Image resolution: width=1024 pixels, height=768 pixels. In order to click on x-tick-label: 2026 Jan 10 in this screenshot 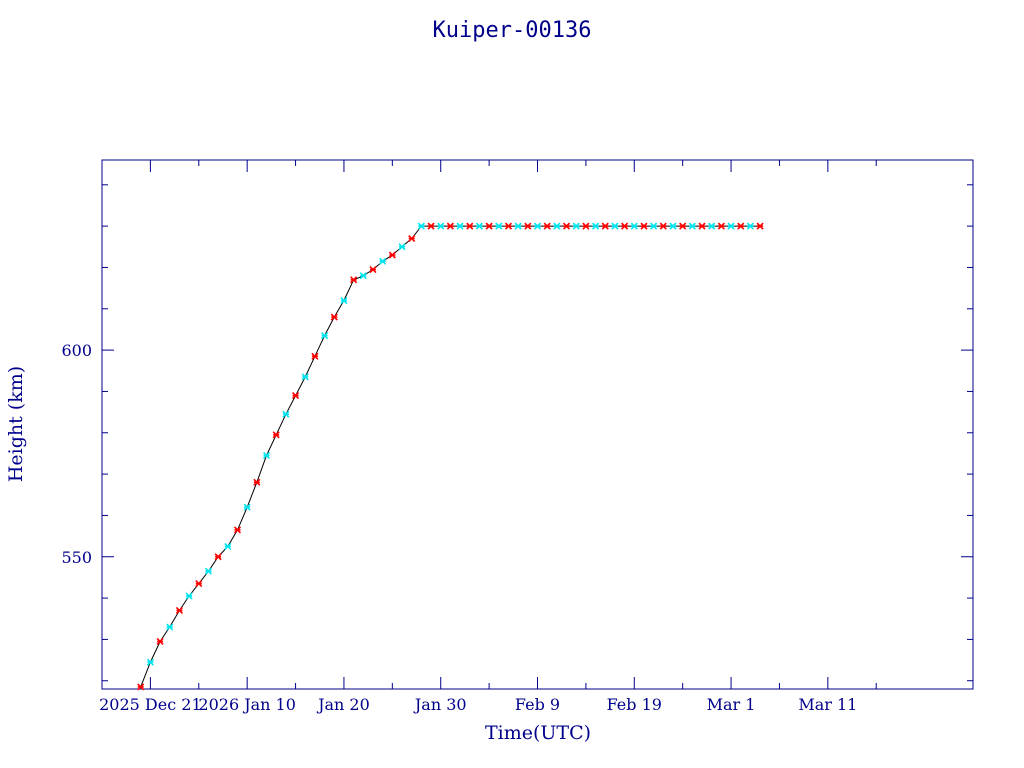, I will do `click(247, 704)`.